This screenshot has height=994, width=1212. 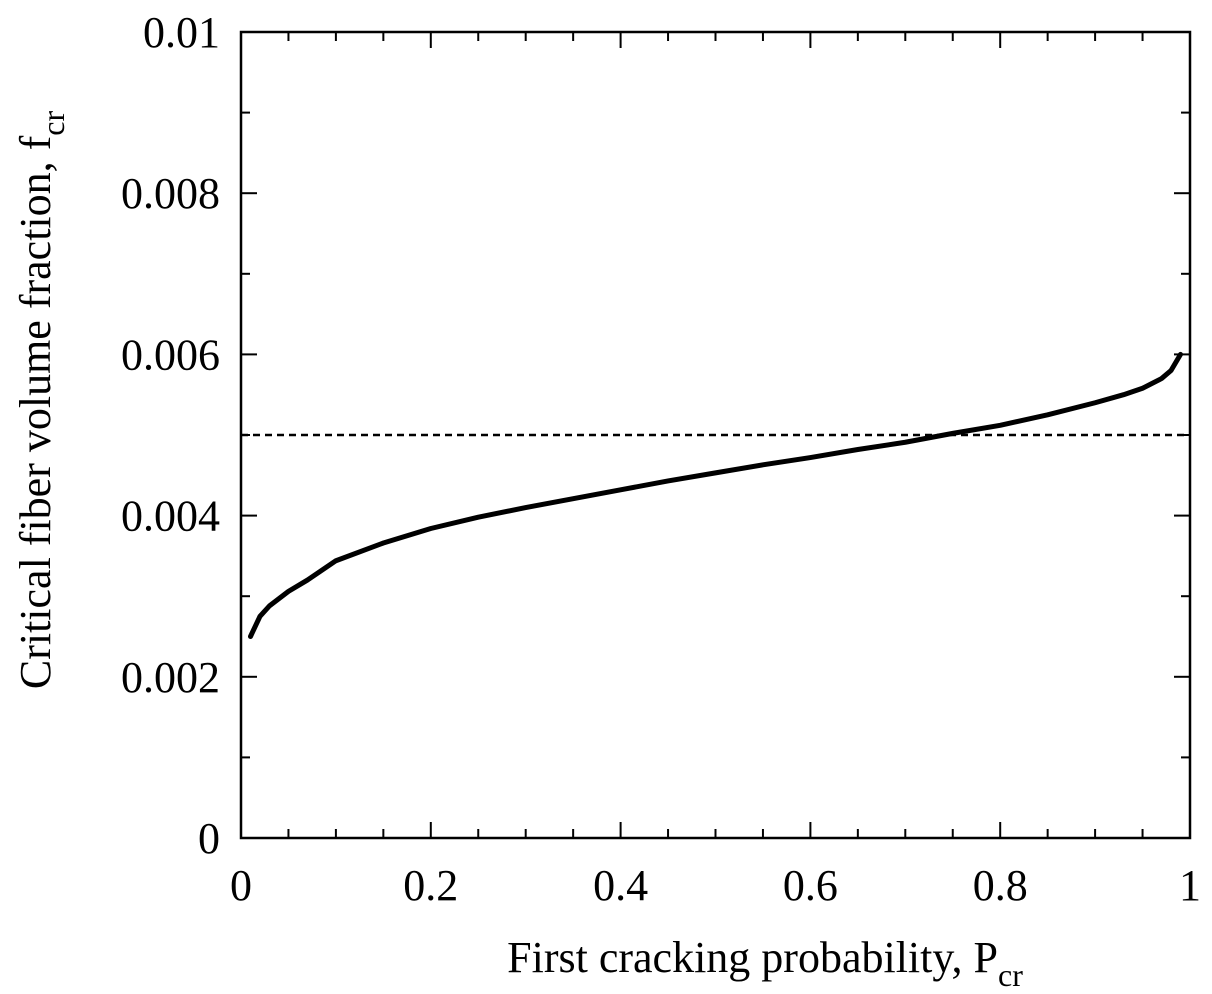 I want to click on y-tick-label: 0.002, so click(x=170, y=677).